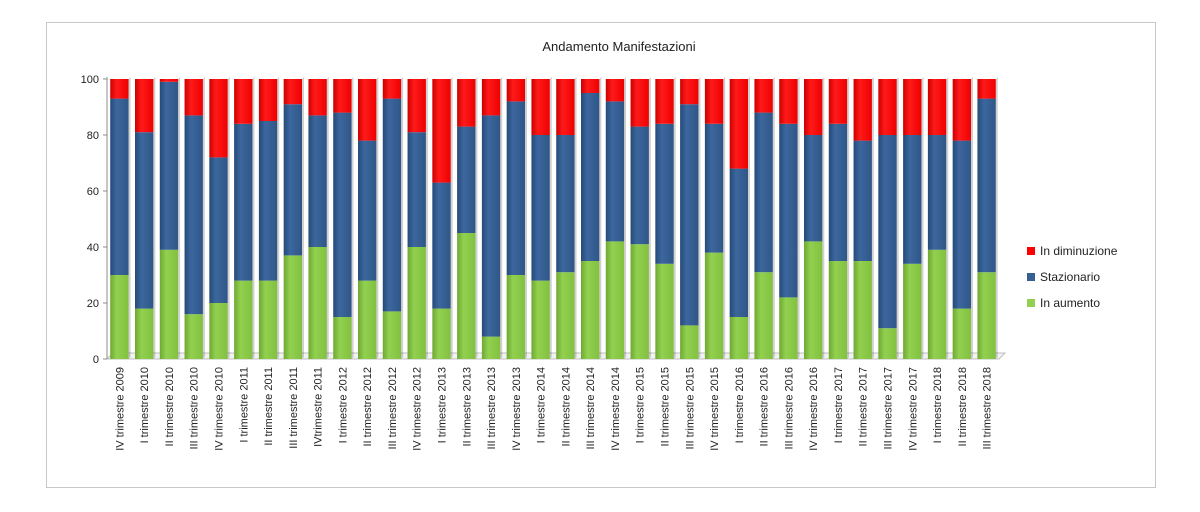  Describe the element at coordinates (467, 406) in the screenshot. I see `x-category-label: II trimestre 2013` at that location.